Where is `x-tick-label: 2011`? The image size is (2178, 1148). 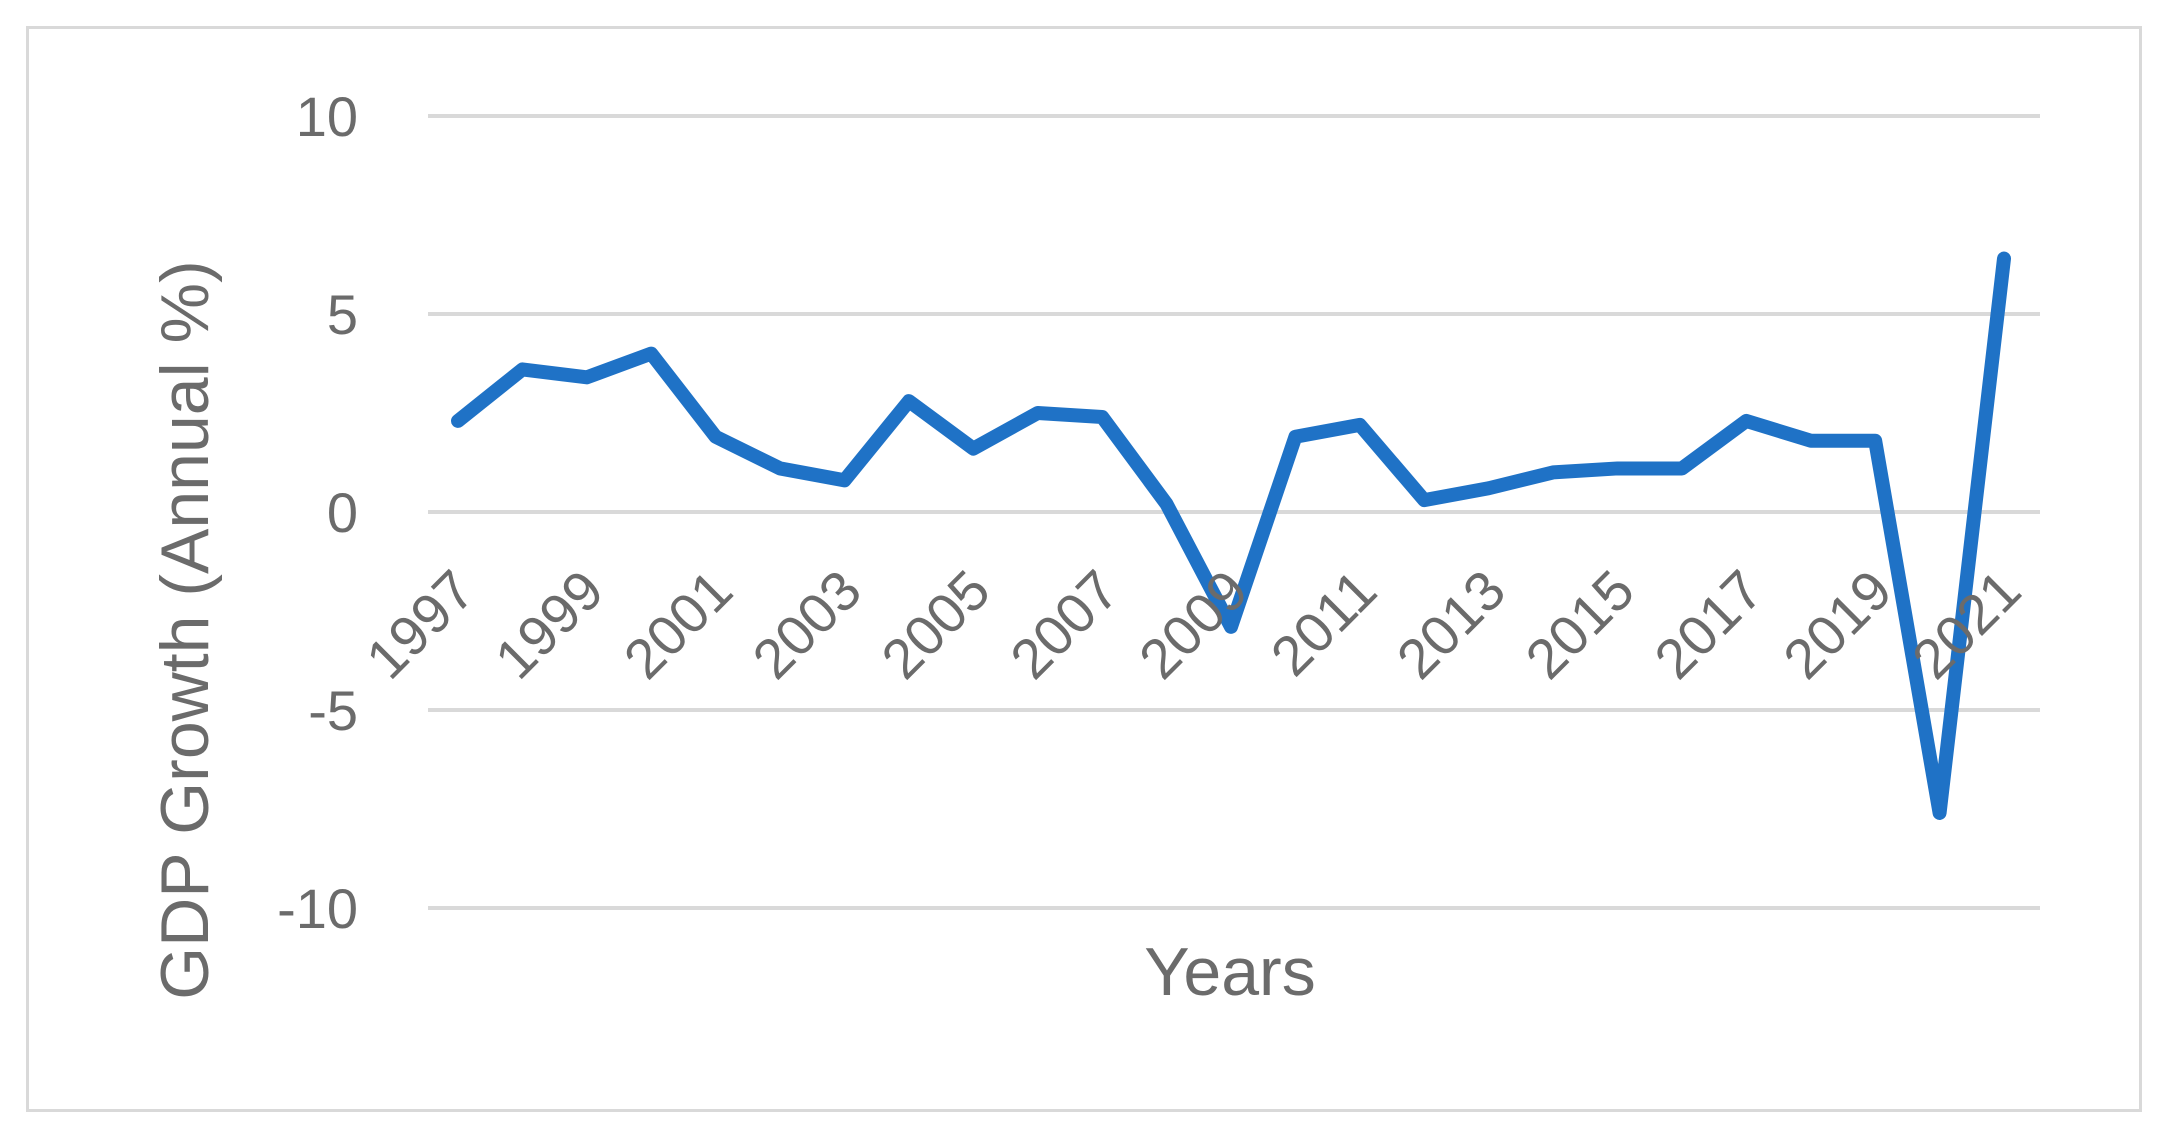
x-tick-label: 2011 is located at coordinates (1324, 623).